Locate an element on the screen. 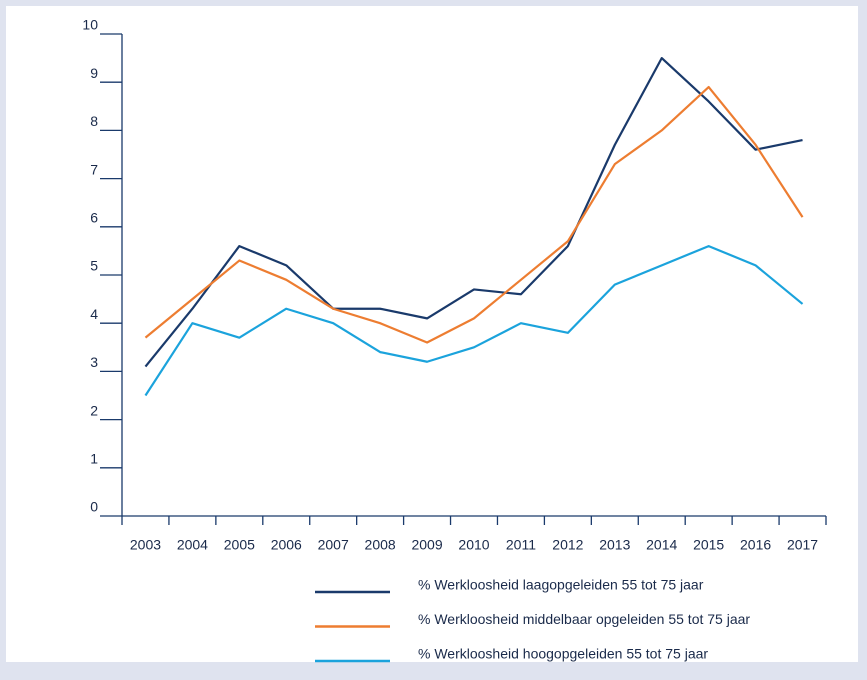 This screenshot has width=867, height=680. y-tick-label: 10 is located at coordinates (90, 25).